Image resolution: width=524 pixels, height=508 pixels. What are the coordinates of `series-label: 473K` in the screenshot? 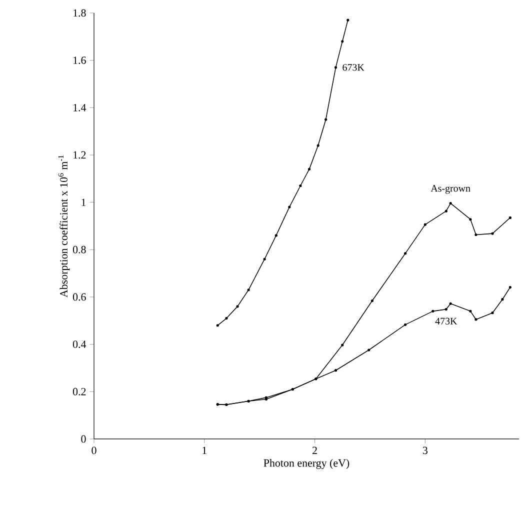 It's located at (446, 321).